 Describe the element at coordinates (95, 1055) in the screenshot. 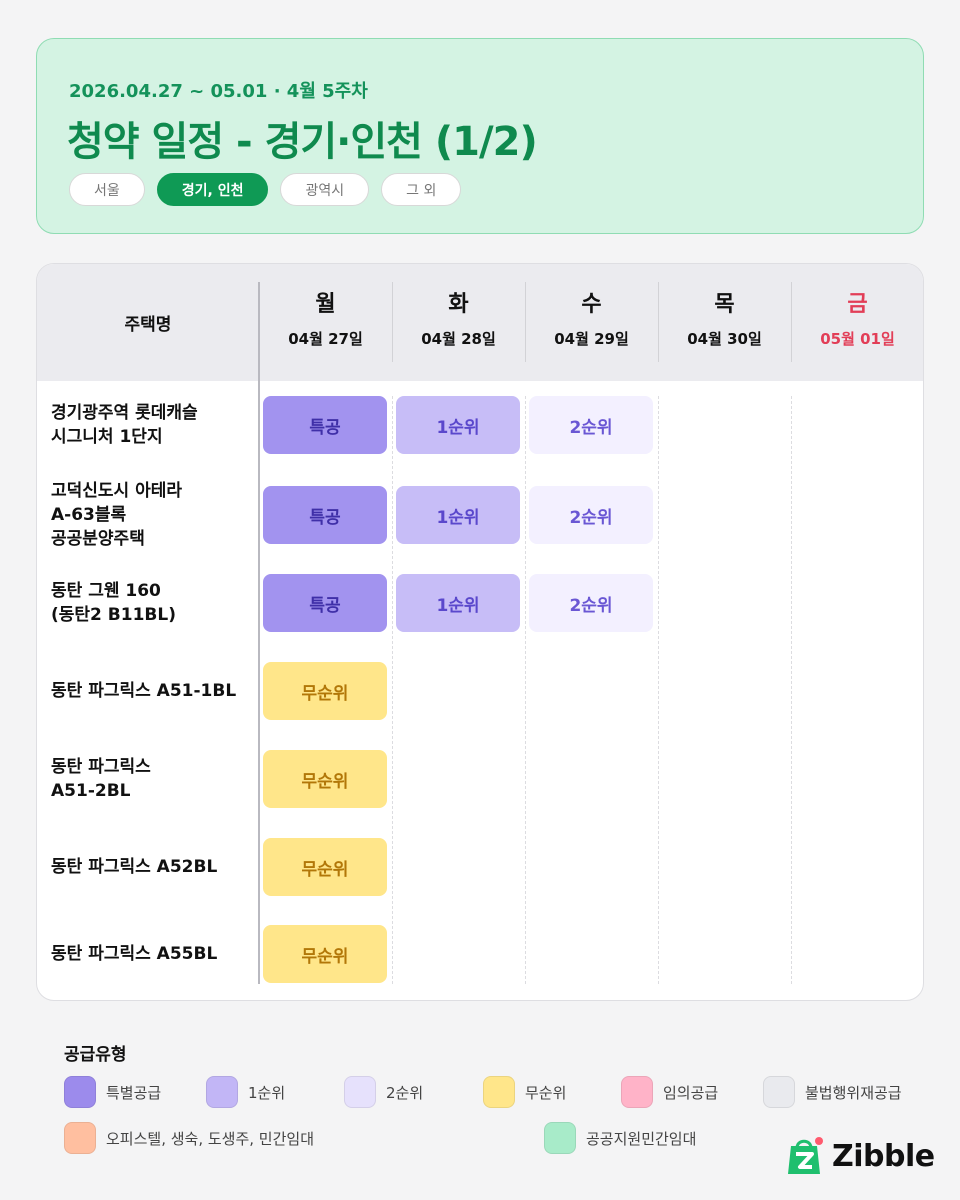

I see `legend-title: 공급유형` at that location.